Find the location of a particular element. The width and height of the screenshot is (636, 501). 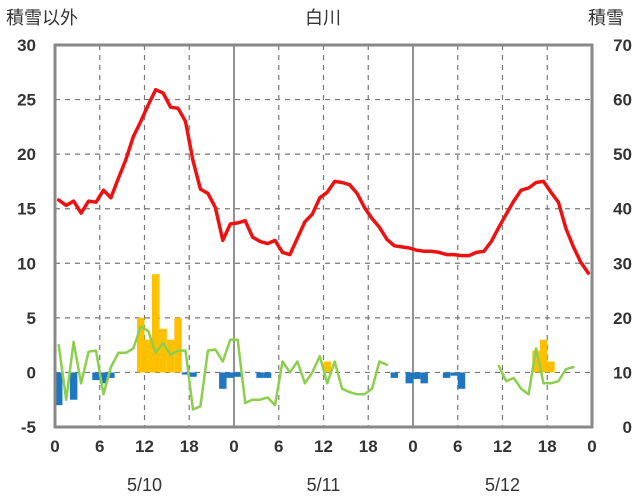

y-left-tick: 0 is located at coordinates (31, 372).